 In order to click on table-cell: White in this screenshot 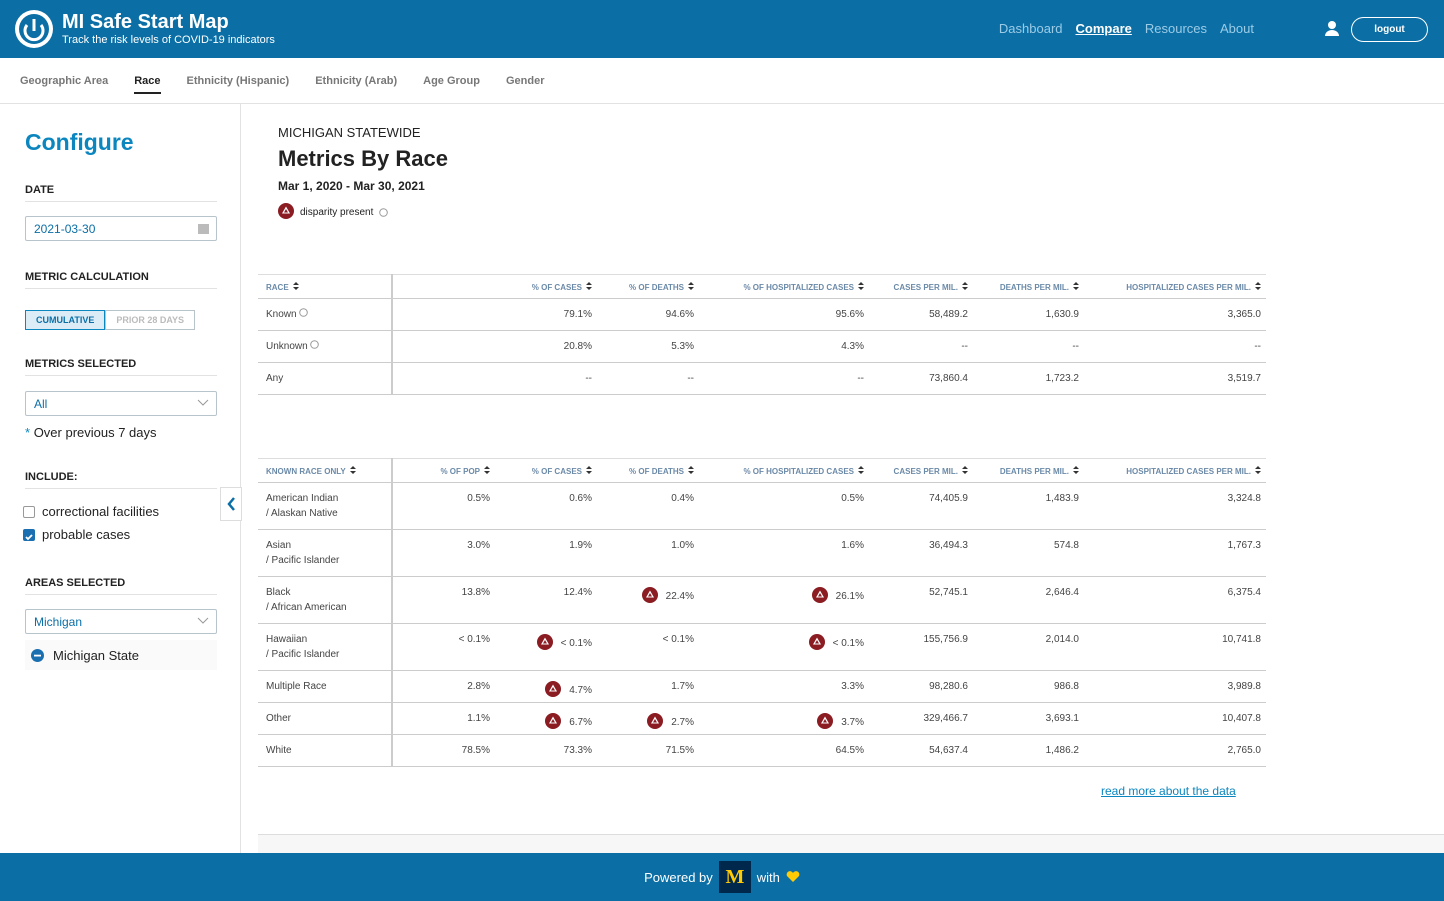, I will do `click(325, 750)`.